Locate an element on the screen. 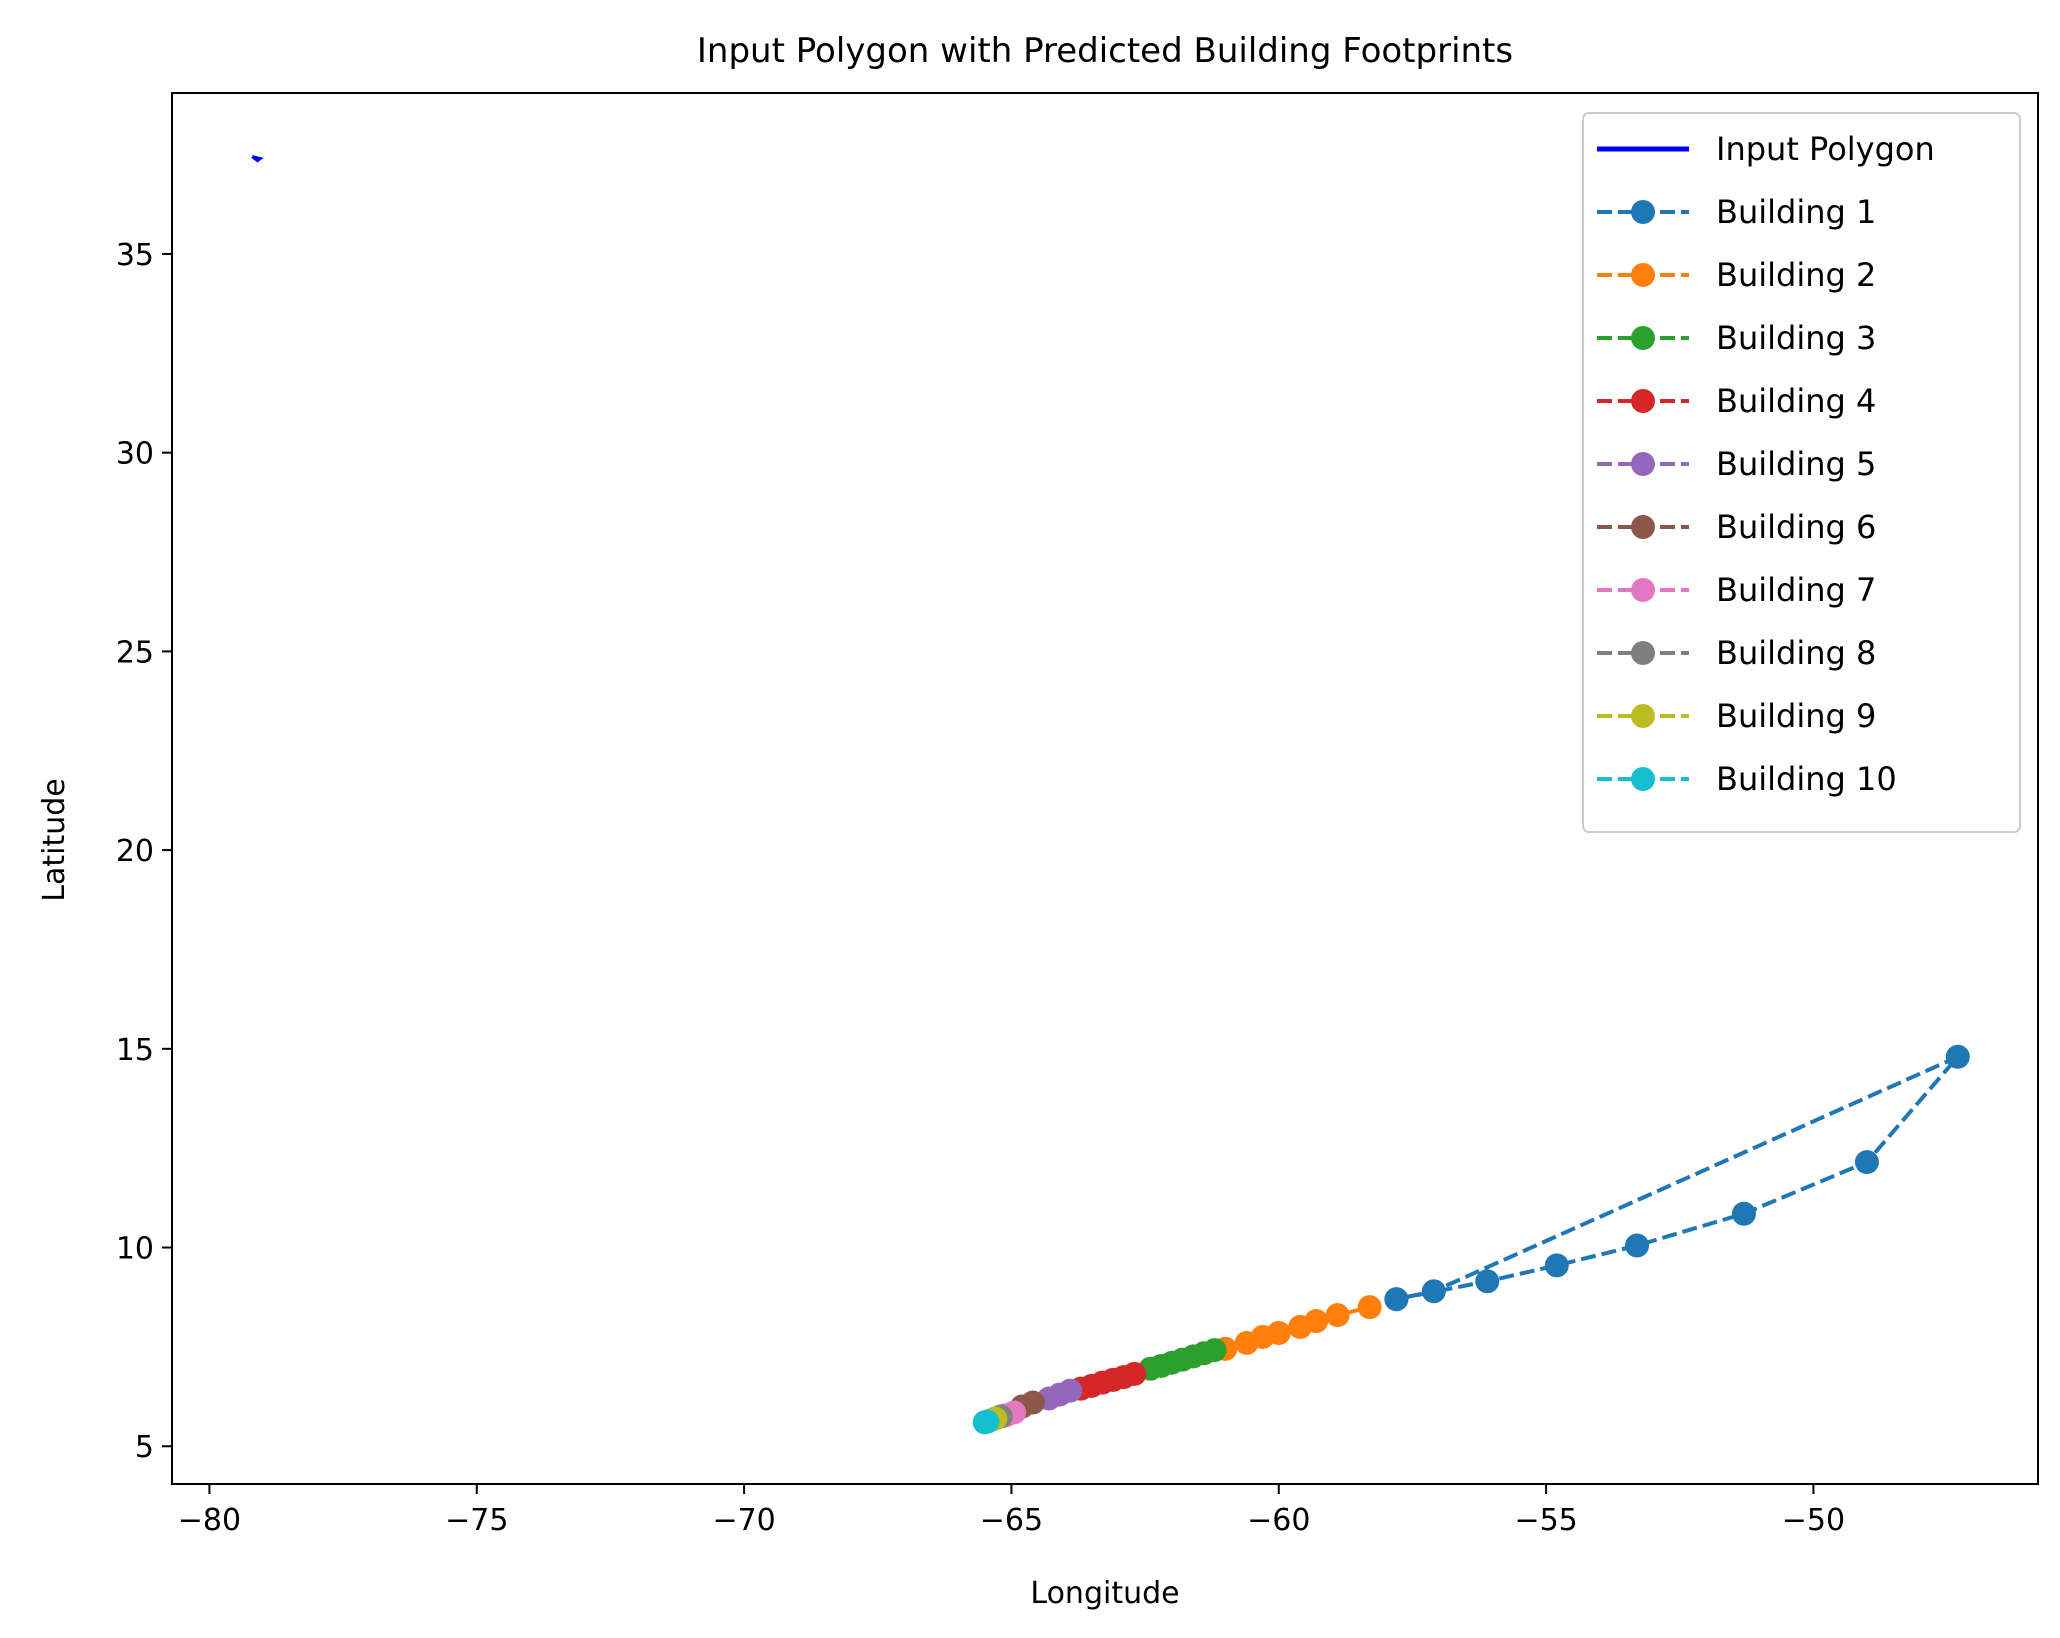  series-line-input-polygon is located at coordinates (257, 159).